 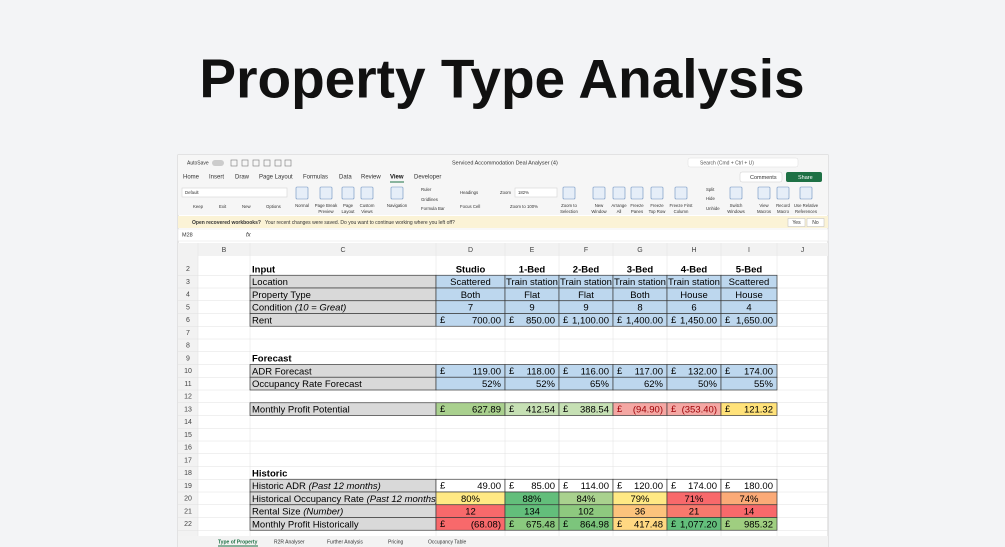 I want to click on ribbon-tab: Developer, so click(x=427, y=178).